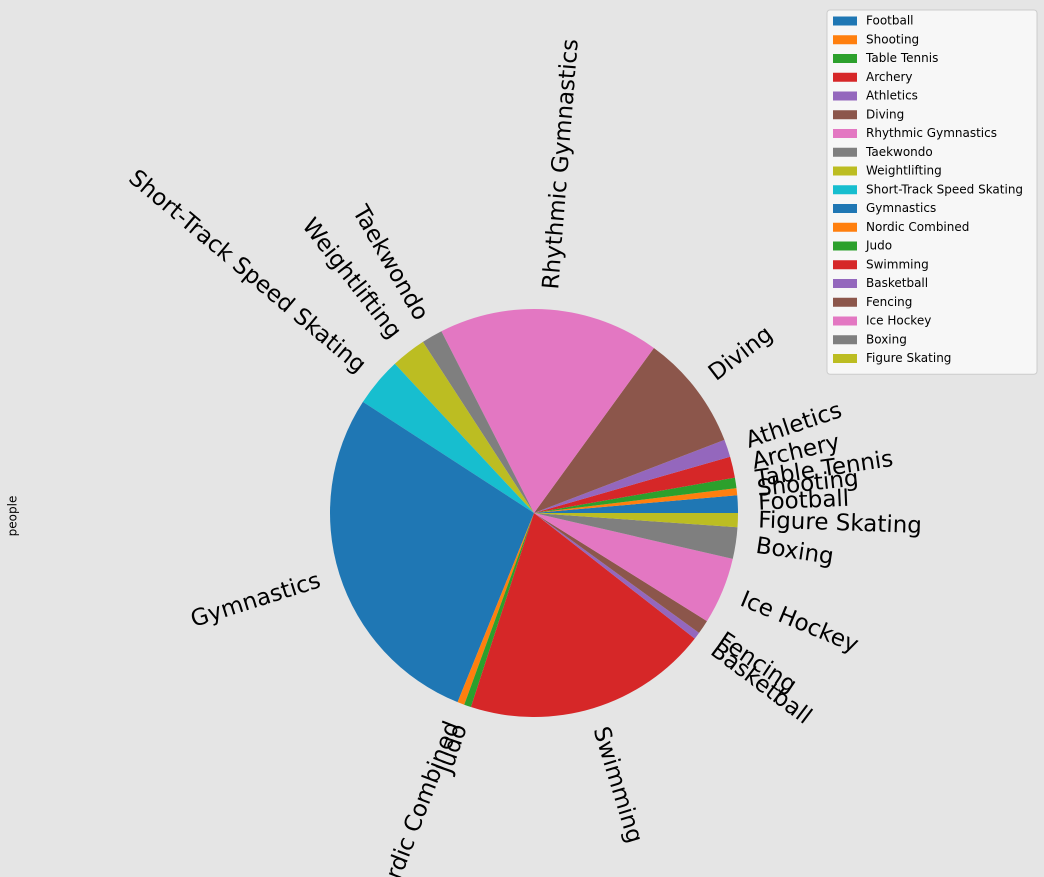 This screenshot has height=877, width=1044. What do you see at coordinates (898, 321) in the screenshot?
I see `legend-label: Ice Hockey` at bounding box center [898, 321].